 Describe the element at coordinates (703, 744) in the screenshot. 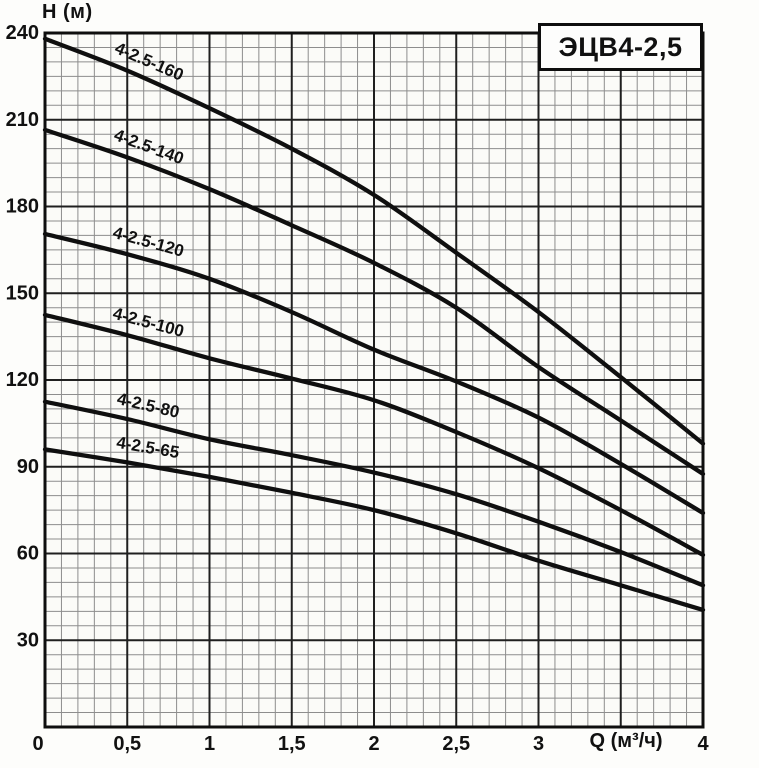

I see `x-tick-label: 4` at that location.